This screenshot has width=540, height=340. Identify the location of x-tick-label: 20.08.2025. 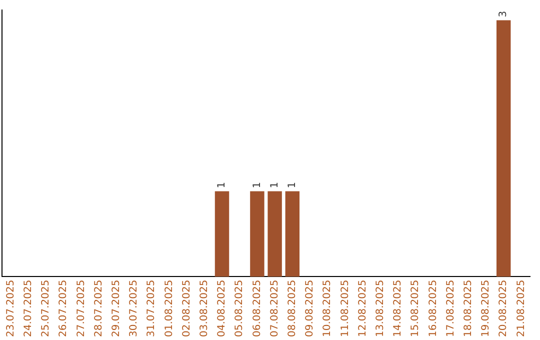
(504, 309).